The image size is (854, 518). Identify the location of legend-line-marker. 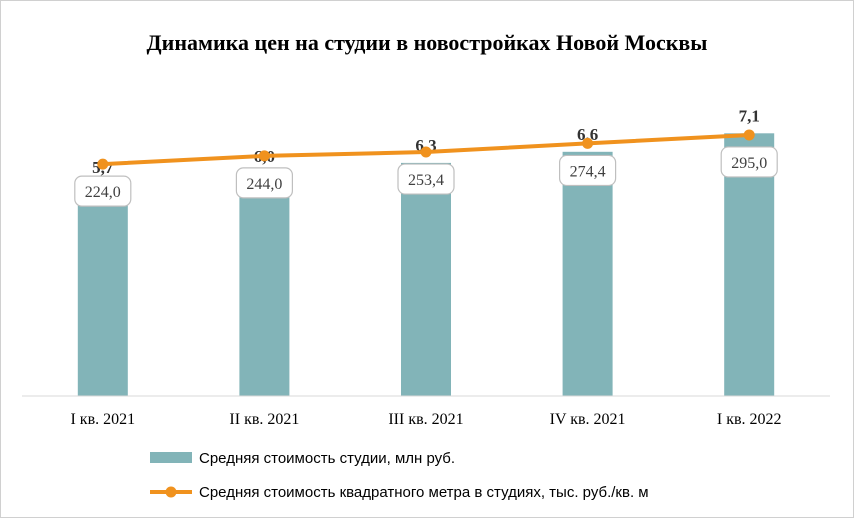
(171, 492).